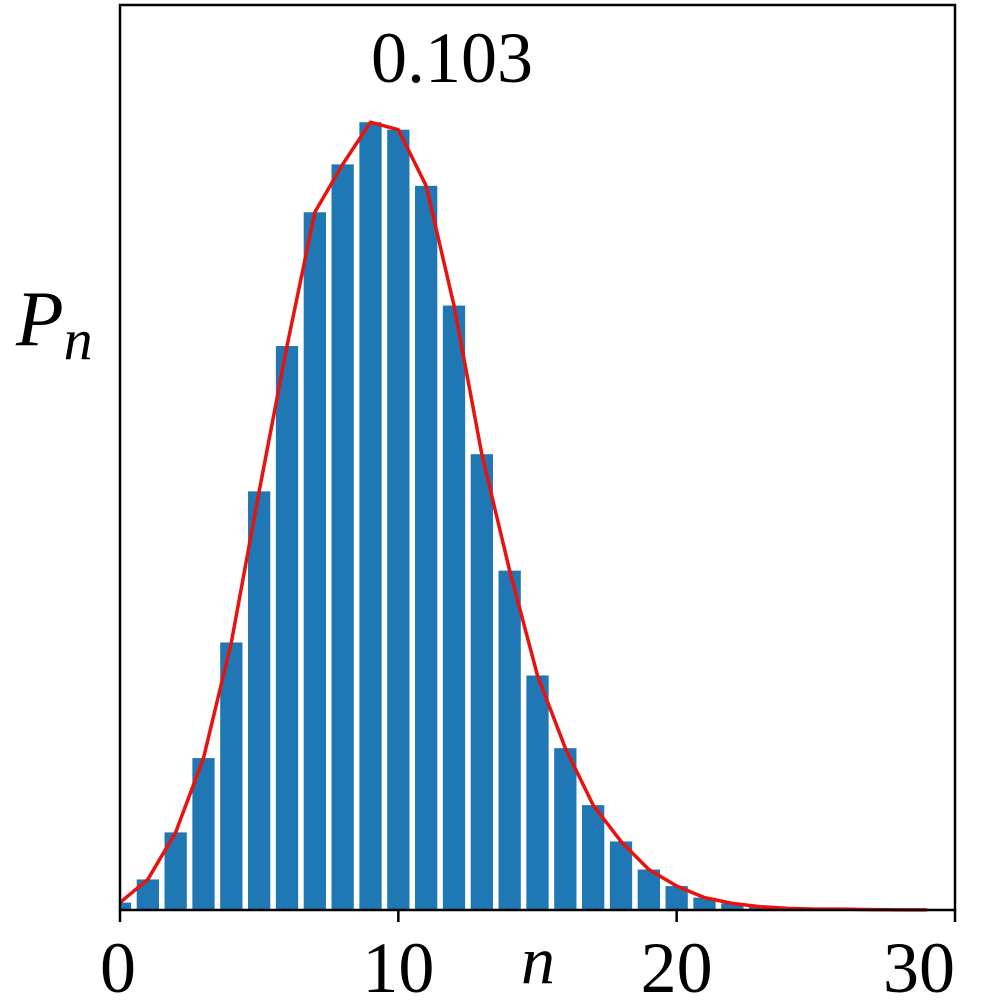 This screenshot has width=1000, height=1000. I want to click on x-tick-label: 20, so click(677, 964).